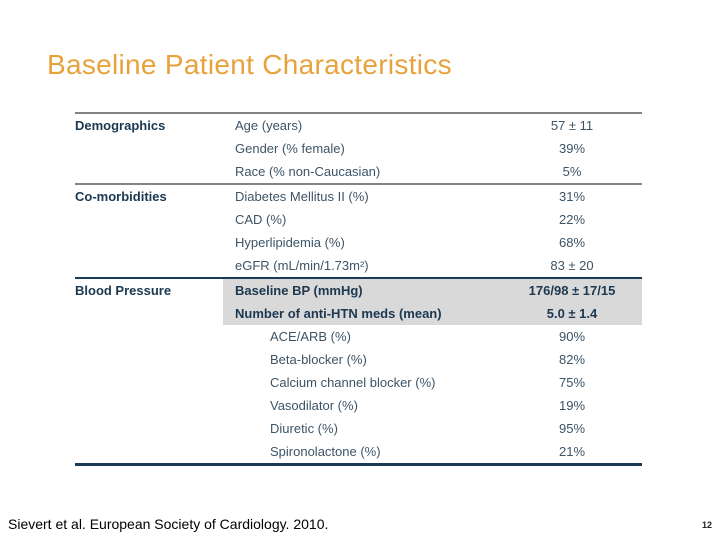 The height and width of the screenshot is (540, 720). I want to click on measure-value: 5%, so click(572, 171).